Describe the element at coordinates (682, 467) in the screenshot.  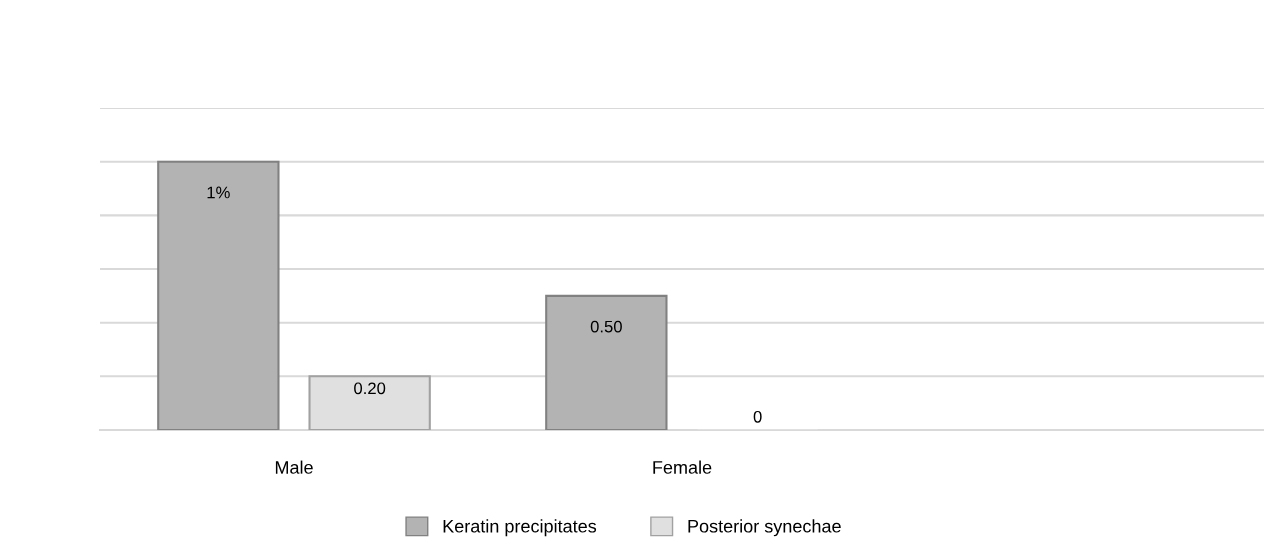
I see `x-tick-label: Female` at that location.